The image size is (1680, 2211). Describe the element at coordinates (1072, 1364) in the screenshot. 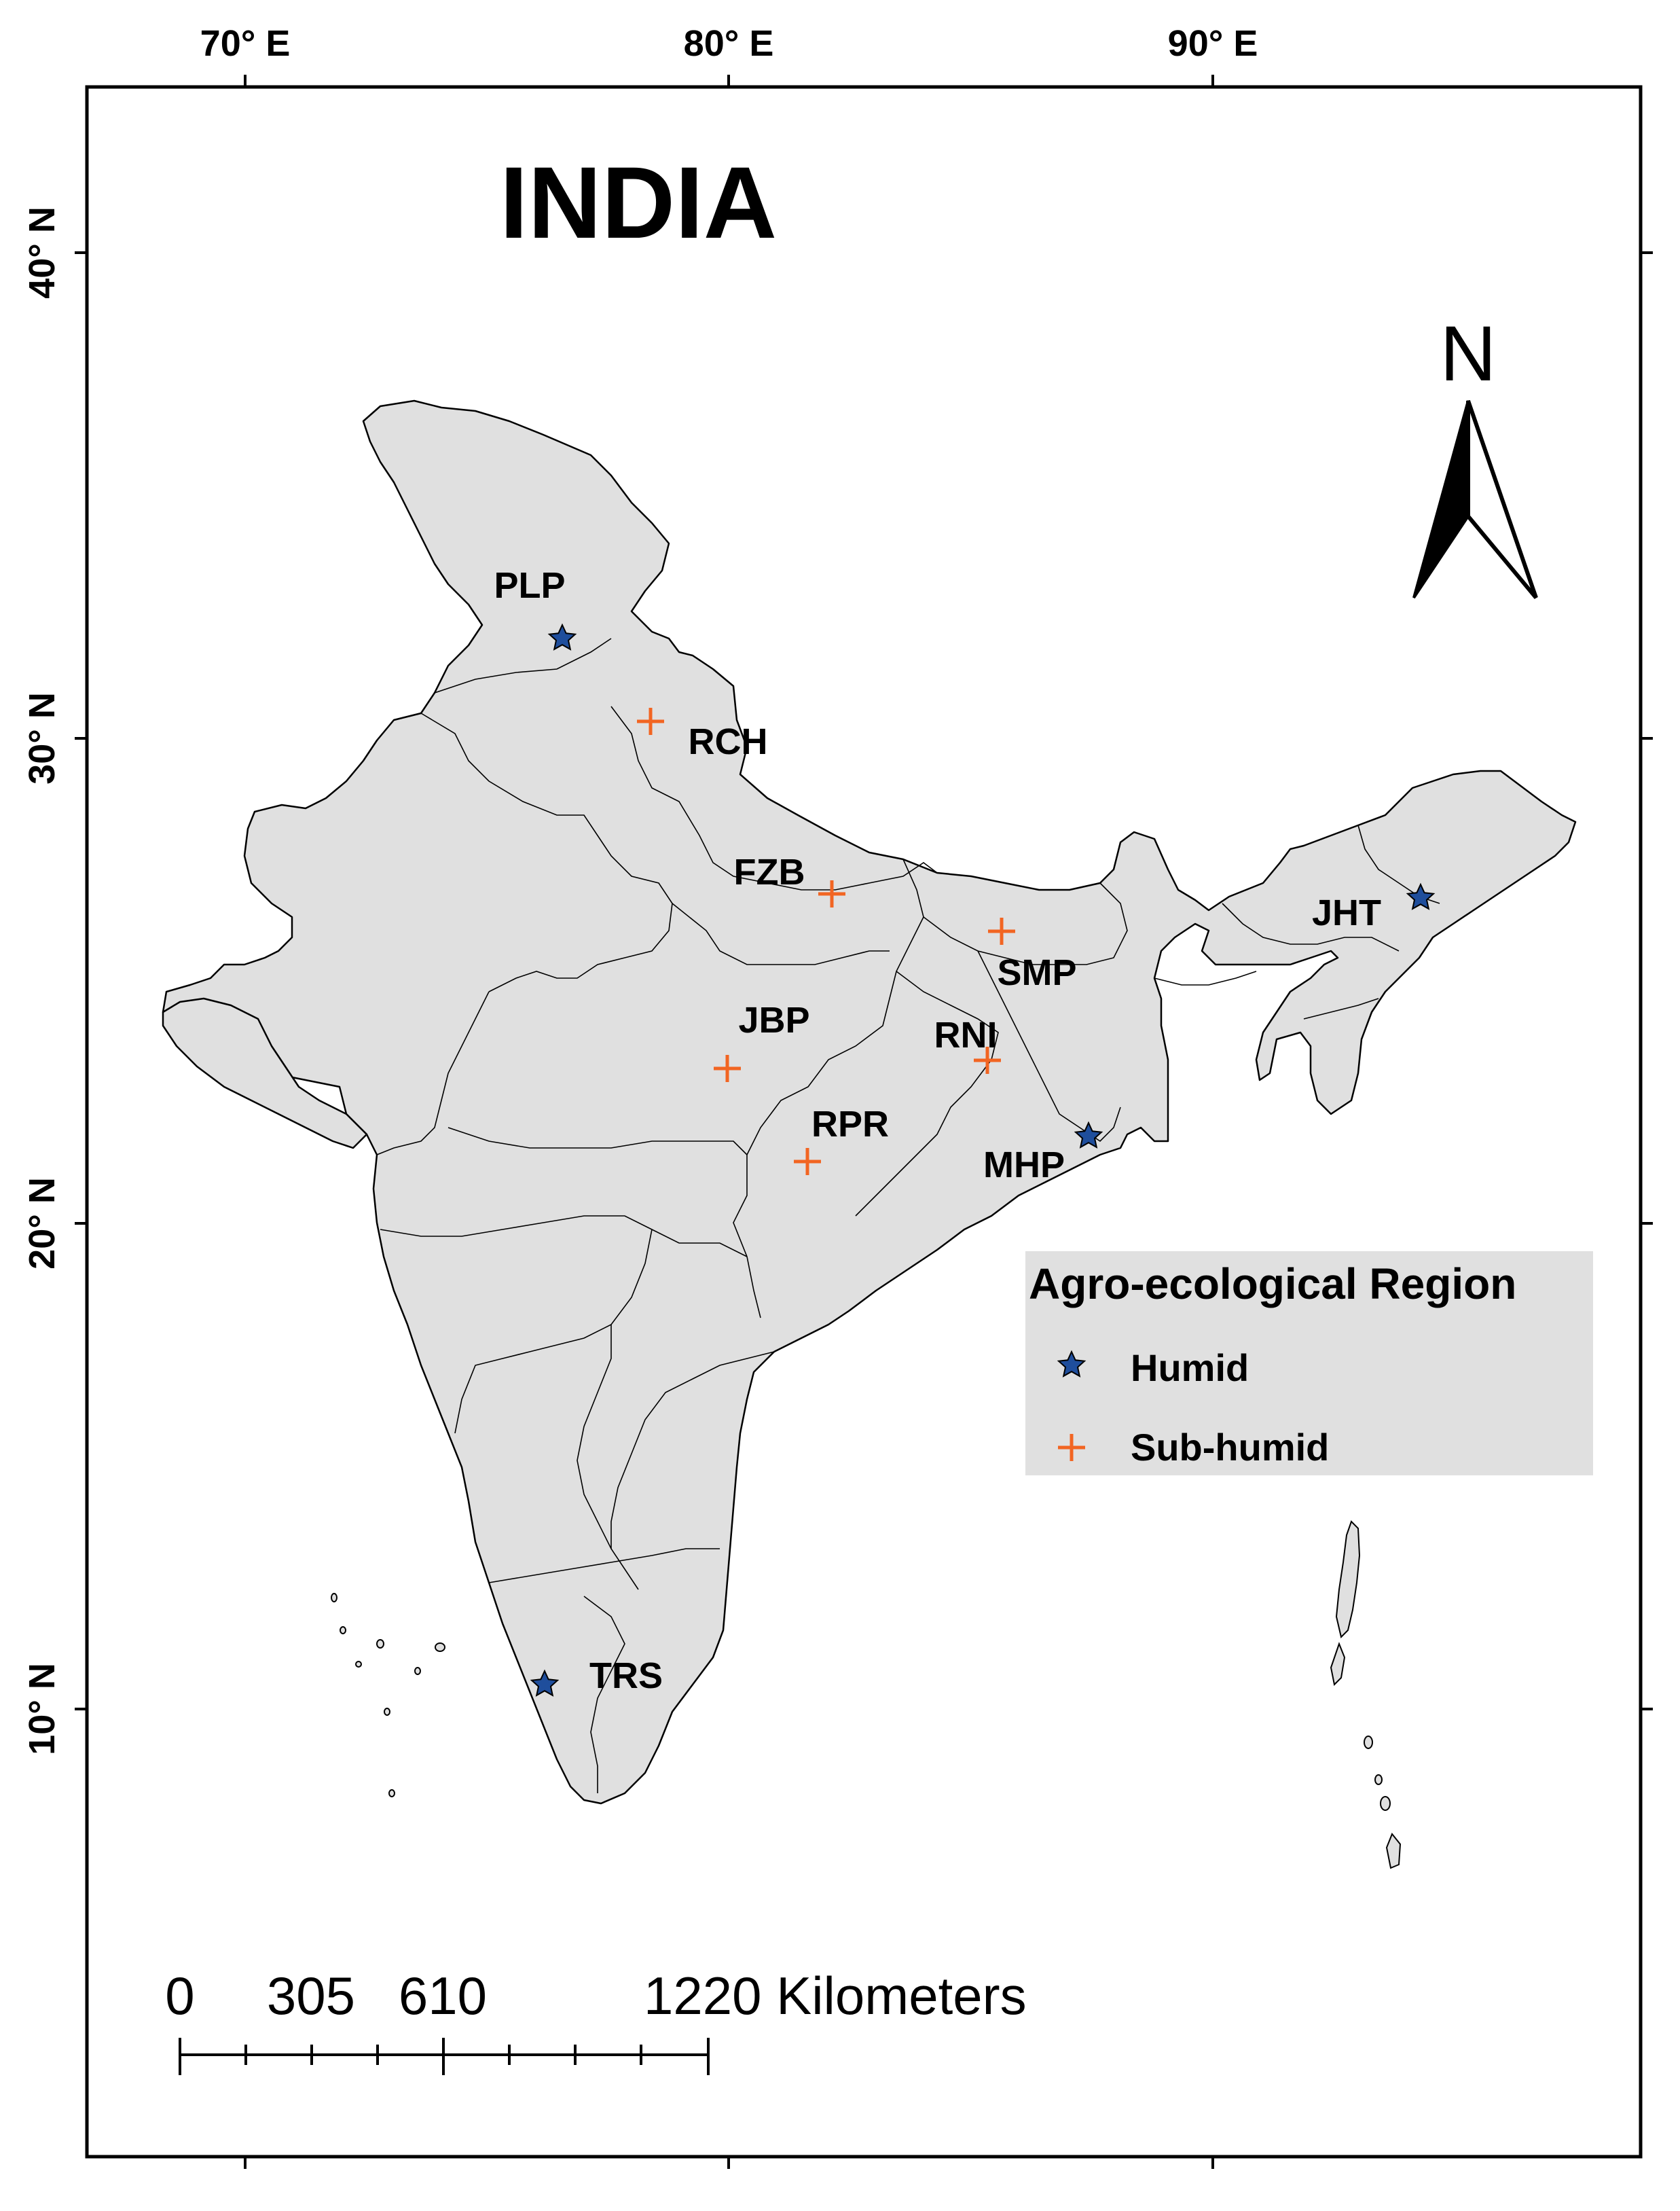

I see `legend-star-icon` at that location.